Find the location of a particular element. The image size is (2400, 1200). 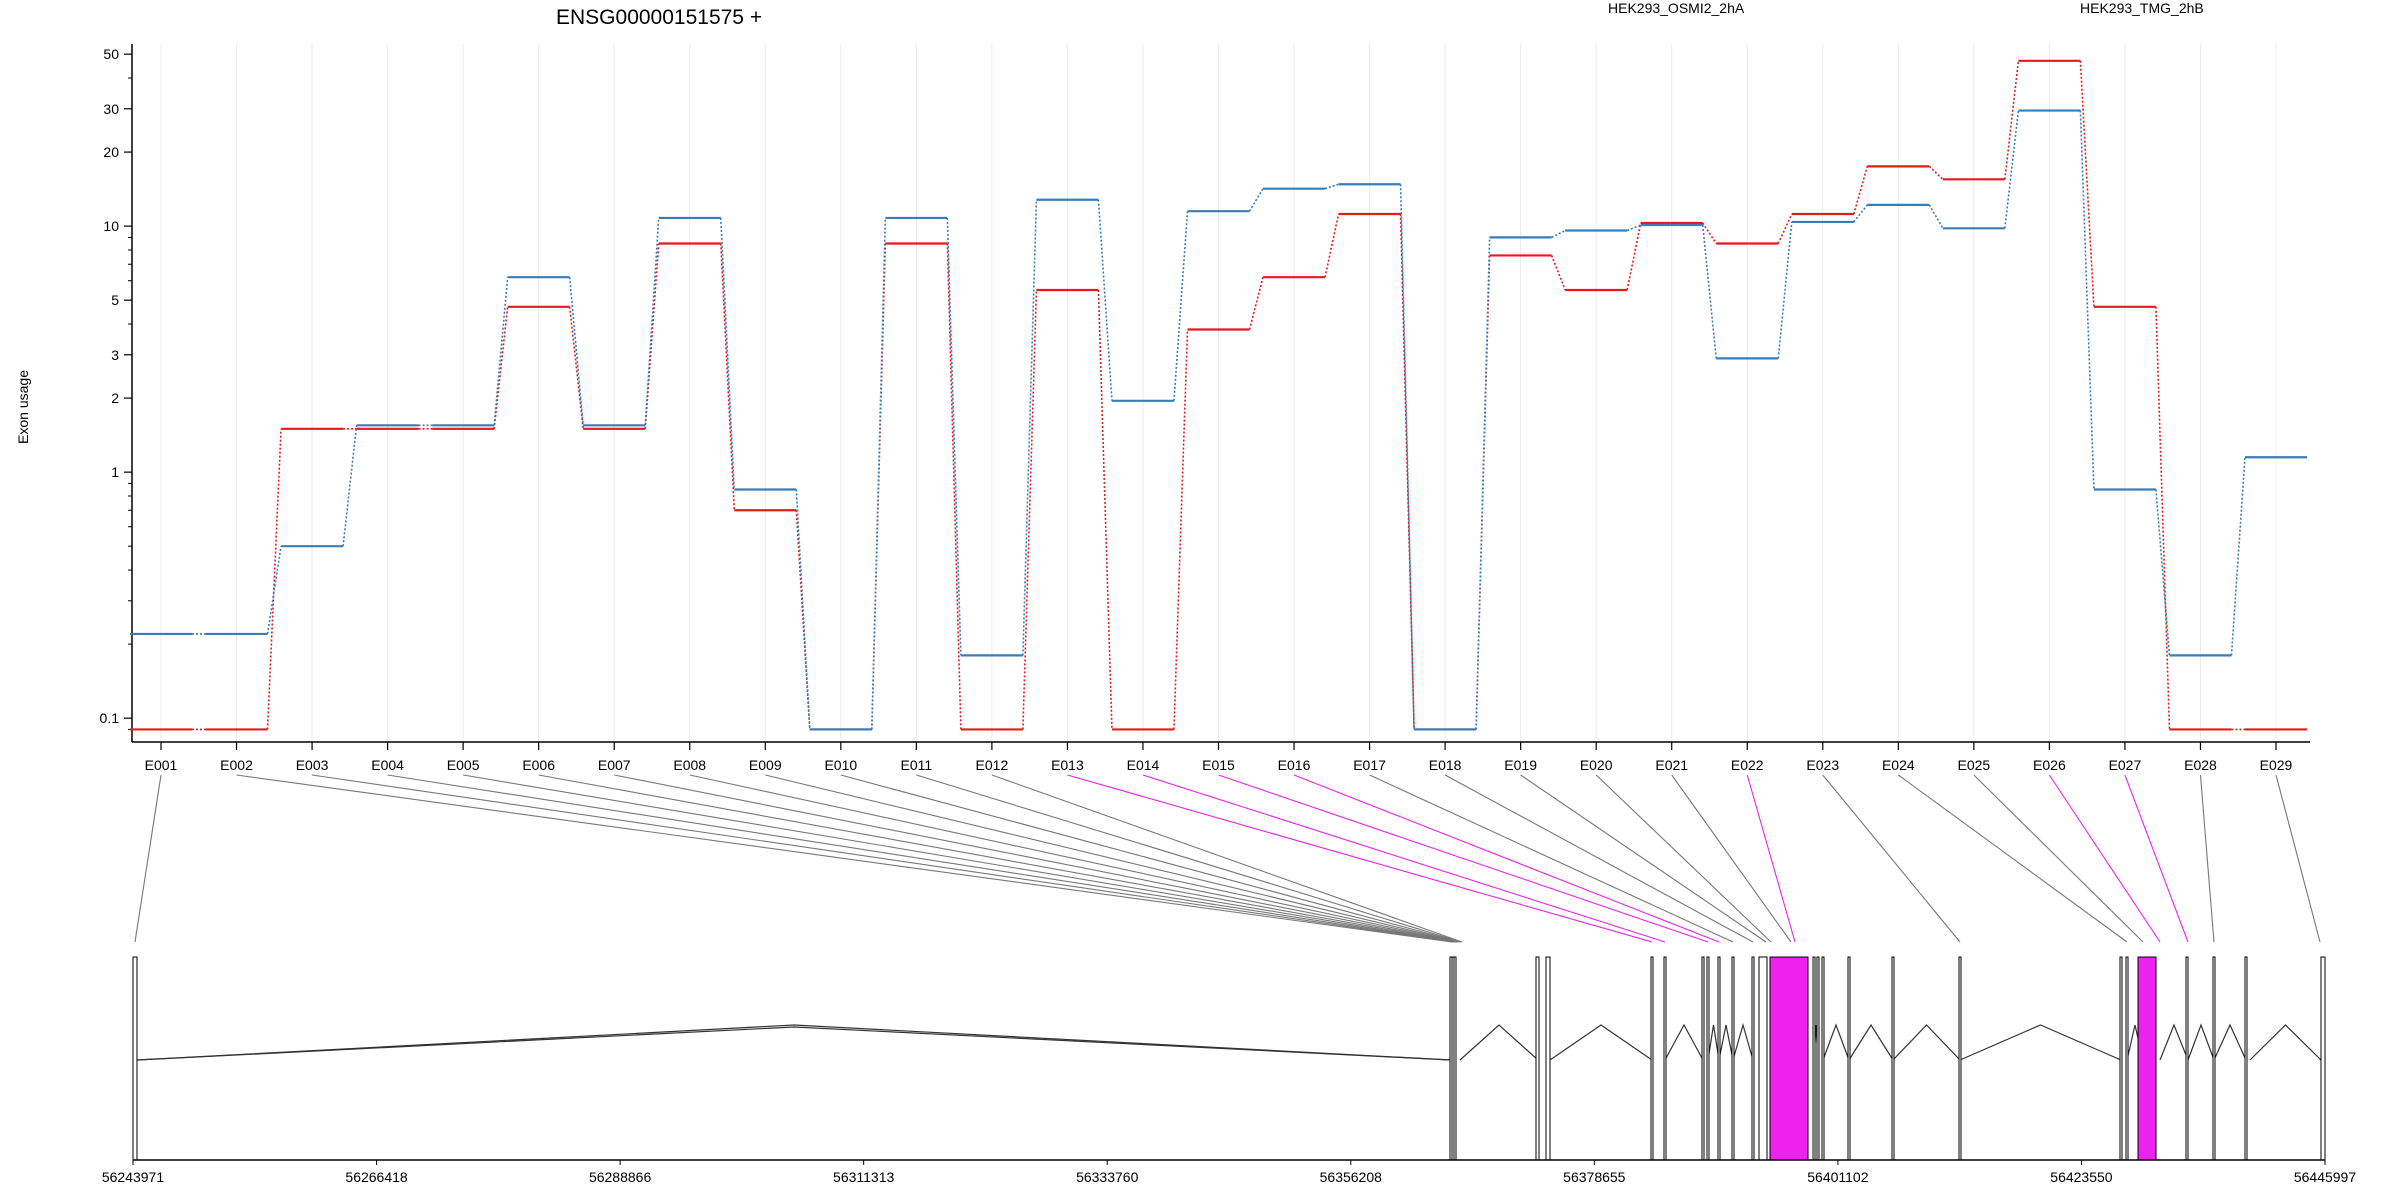

genomic-tick-label: 56423550 is located at coordinates (2081, 1177).